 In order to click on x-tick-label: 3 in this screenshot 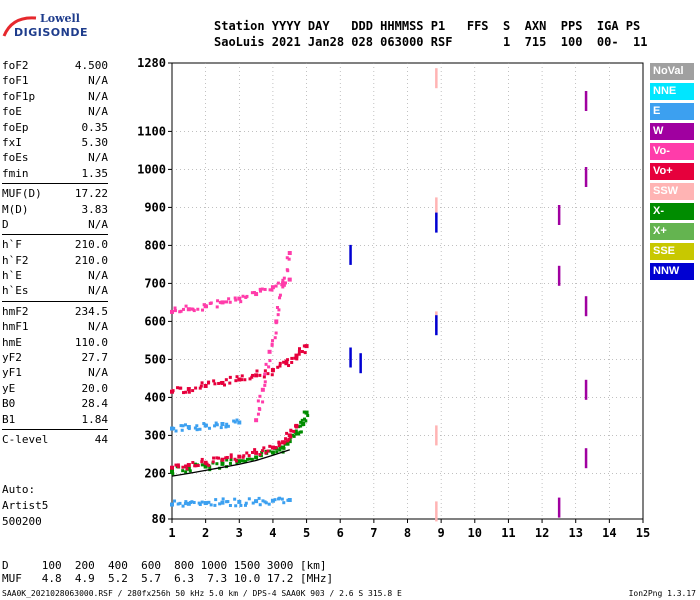, I will do `click(239, 533)`.